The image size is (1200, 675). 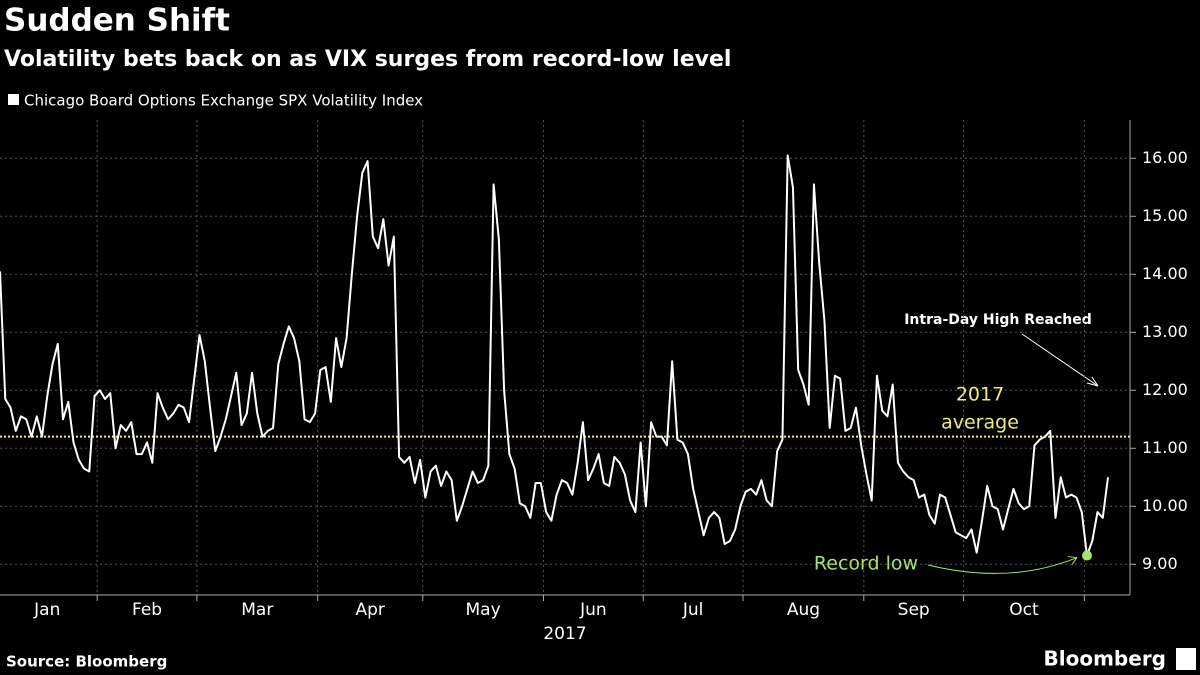 I want to click on annotation-low-arrow, so click(x=1002, y=565).